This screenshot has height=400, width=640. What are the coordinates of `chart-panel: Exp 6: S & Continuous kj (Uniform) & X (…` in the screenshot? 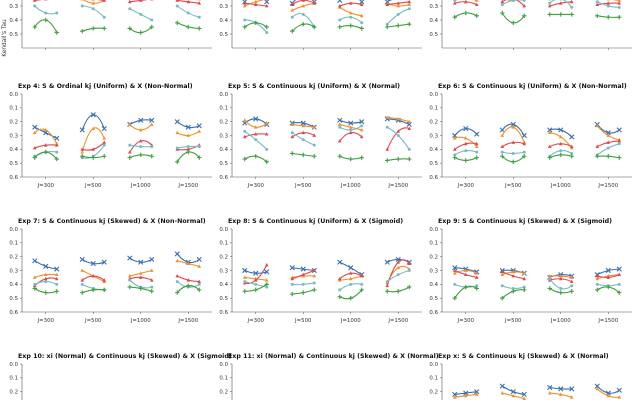 It's located at (530, 136).